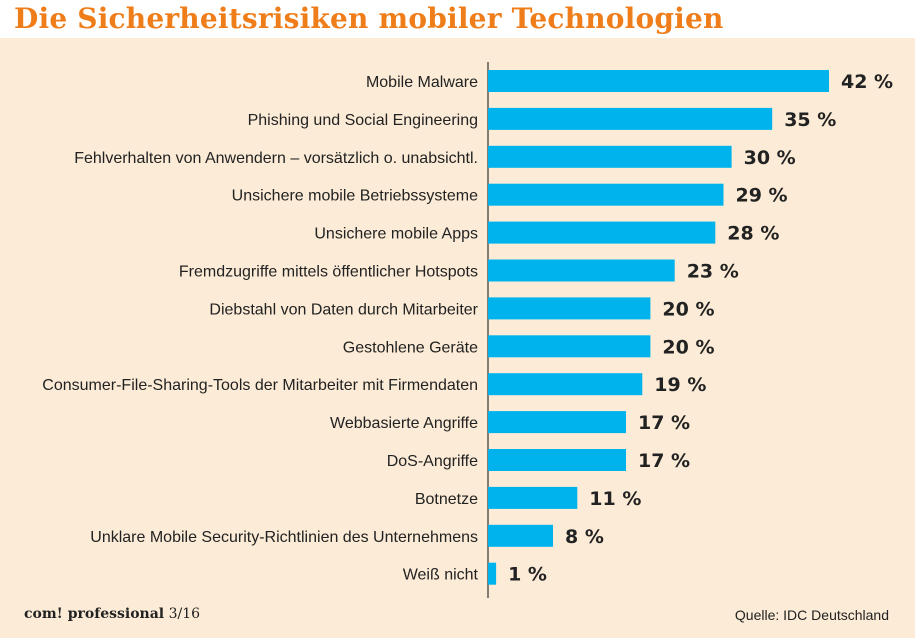 This screenshot has width=915, height=638. What do you see at coordinates (363, 120) in the screenshot?
I see `category-label: Phishing und Social Engineering` at bounding box center [363, 120].